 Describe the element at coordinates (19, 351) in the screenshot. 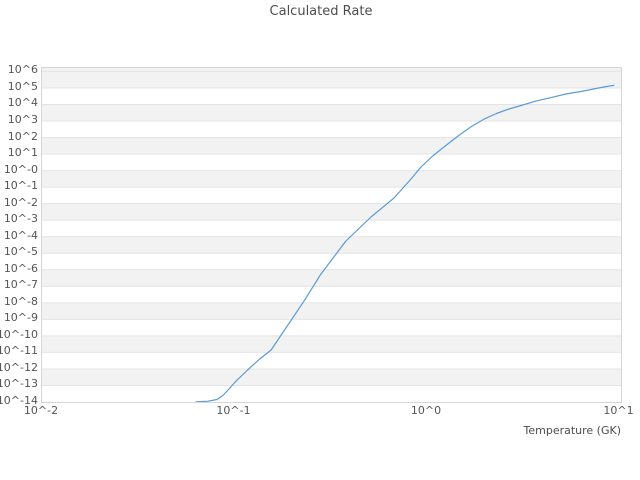

I see `y-tick-label: 10^-11` at that location.